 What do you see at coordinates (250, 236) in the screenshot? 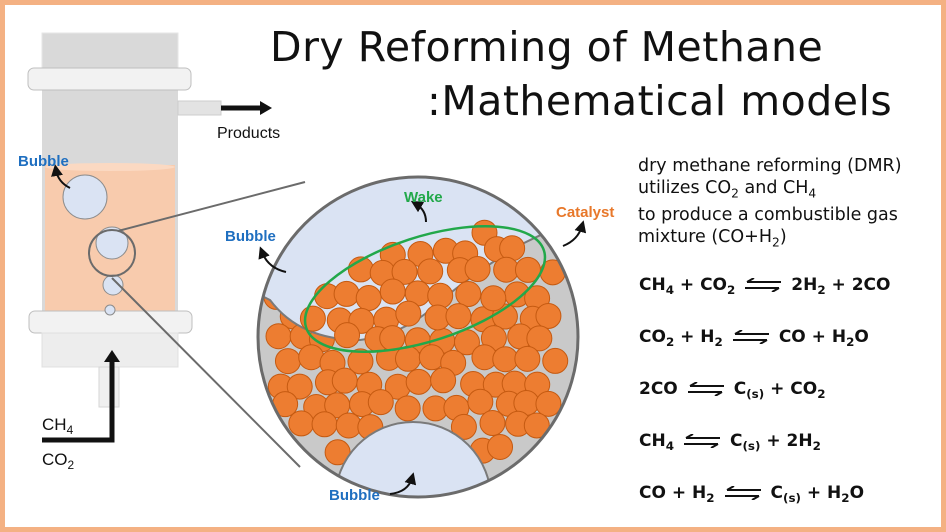
I see `bubble-label-top: Bubble` at bounding box center [250, 236].